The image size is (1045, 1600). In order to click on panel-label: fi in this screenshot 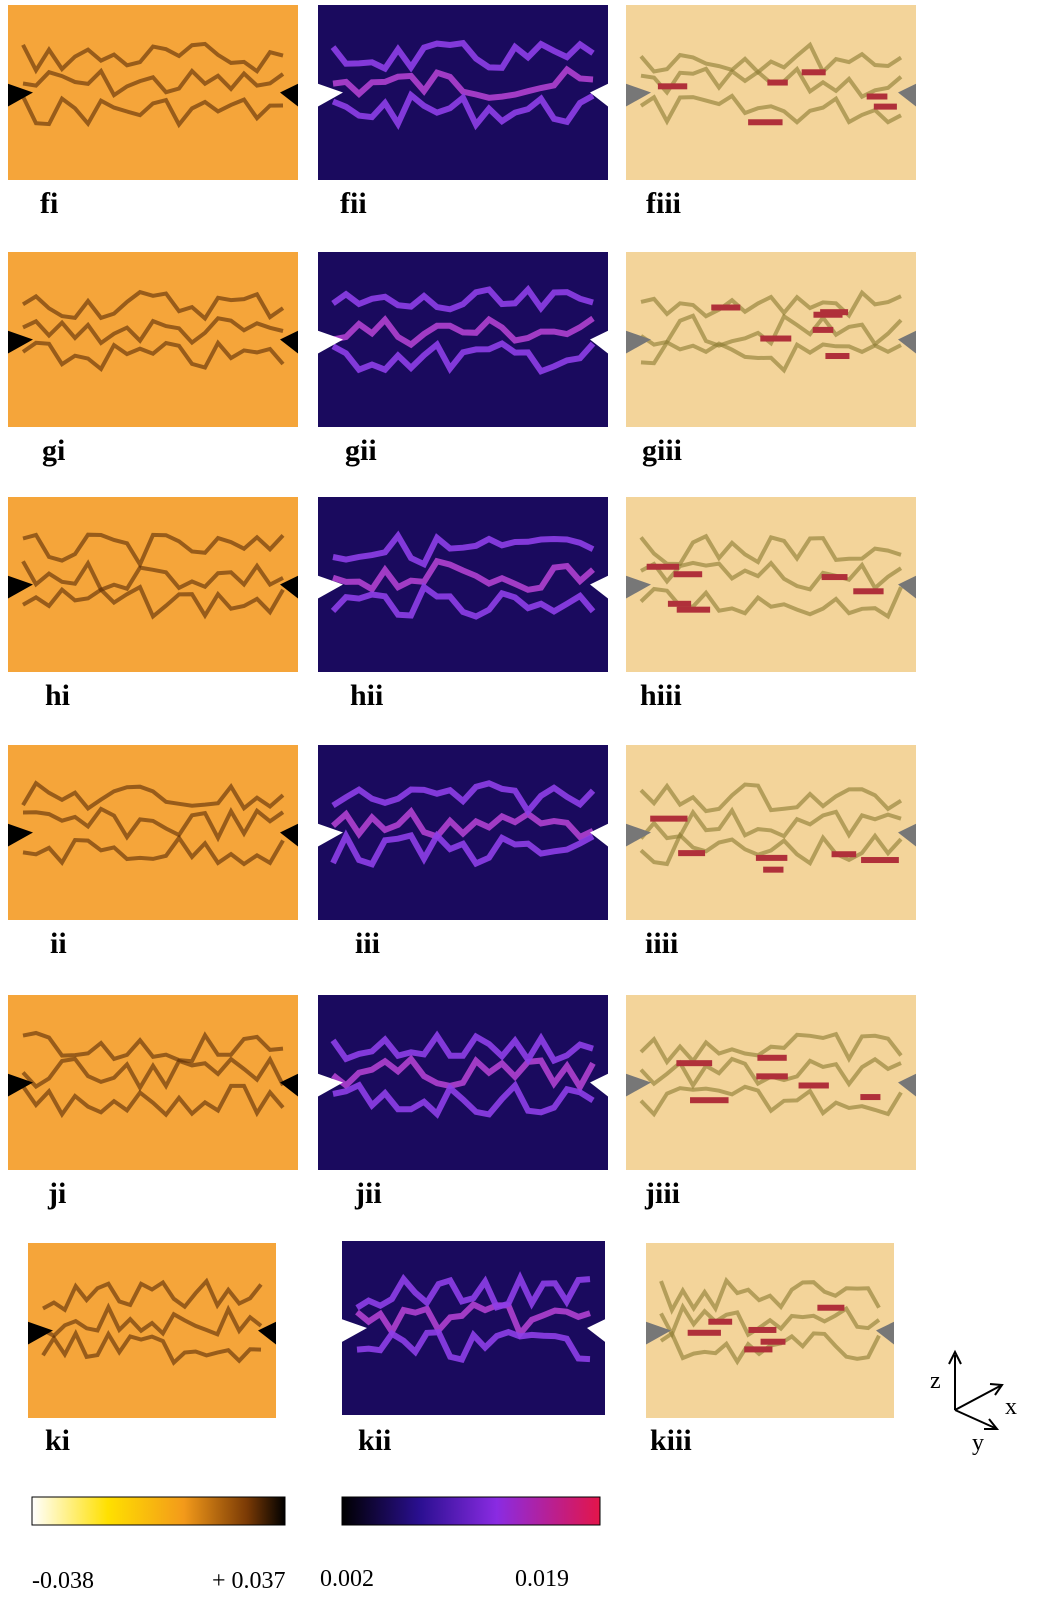, I will do `click(49, 203)`.